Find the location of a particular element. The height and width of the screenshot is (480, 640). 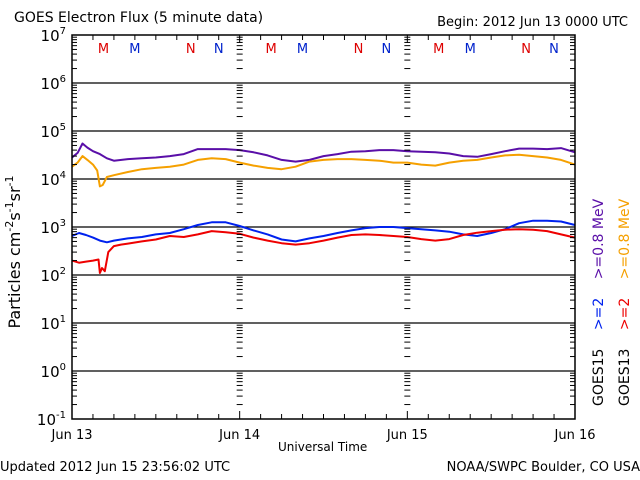

legend-column-1: GOES15 >=2 >=0.8 MeV is located at coordinates (599, 302).